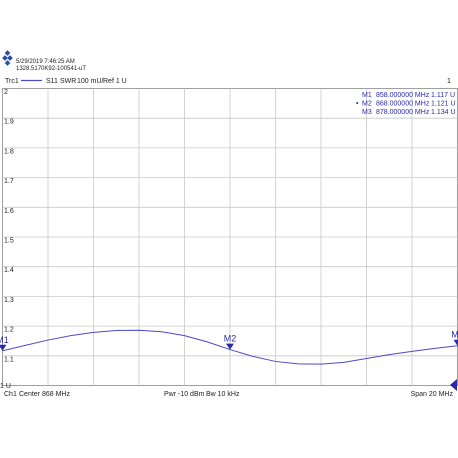 The height and width of the screenshot is (458, 458). I want to click on y-tick-label: 1.4, so click(9, 270).